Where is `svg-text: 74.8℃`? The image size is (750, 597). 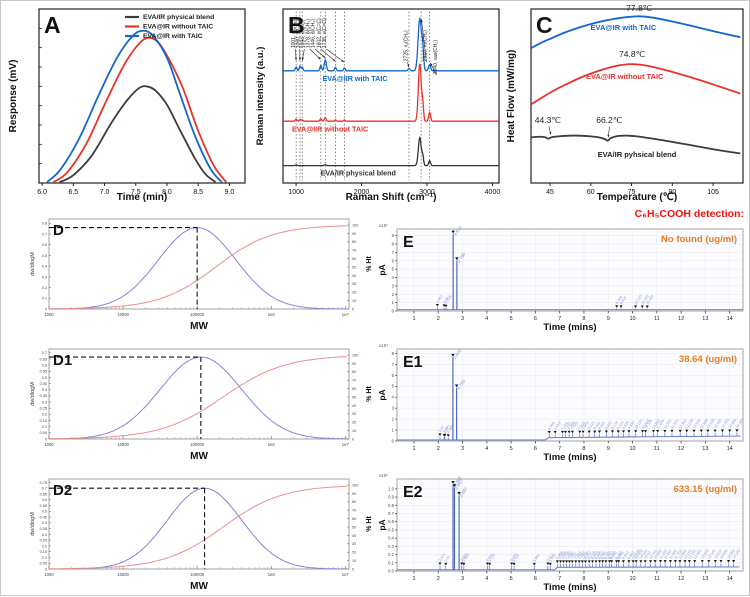 svg-text: 74.8℃ is located at coordinates (632, 54).